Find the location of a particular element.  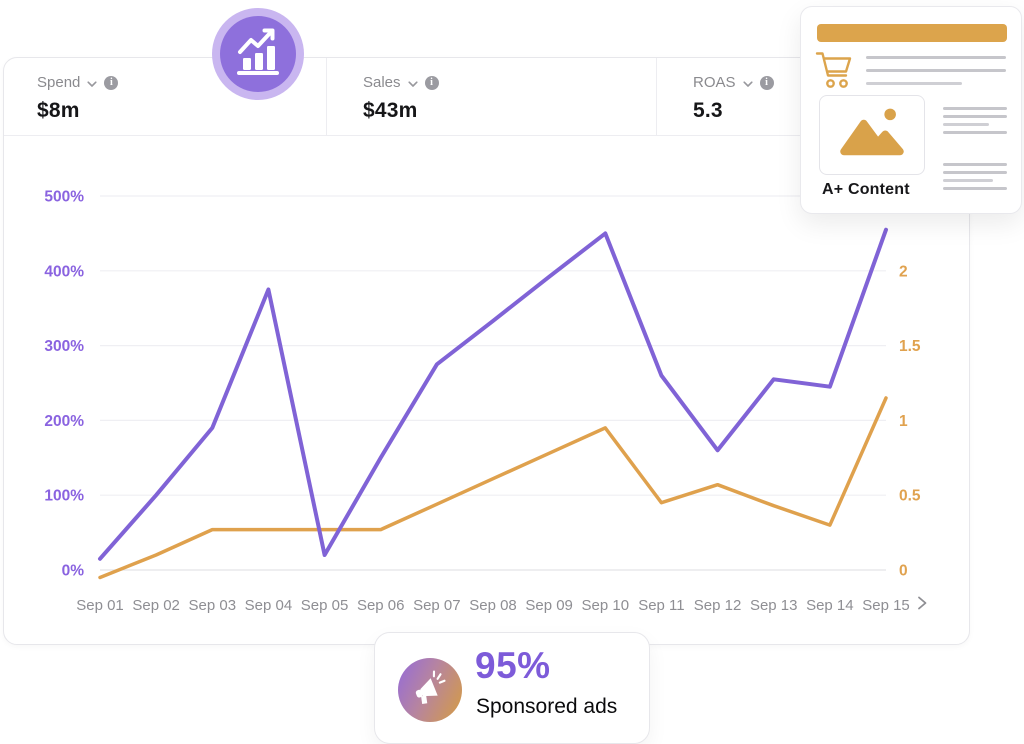

metric-sales: Sales i $43m is located at coordinates (491, 96).